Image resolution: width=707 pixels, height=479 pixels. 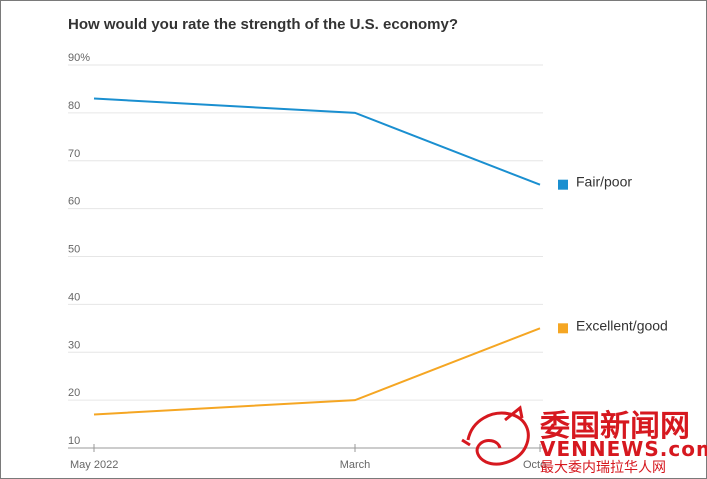 I want to click on x-tick-label: May 2022, so click(x=94, y=465).